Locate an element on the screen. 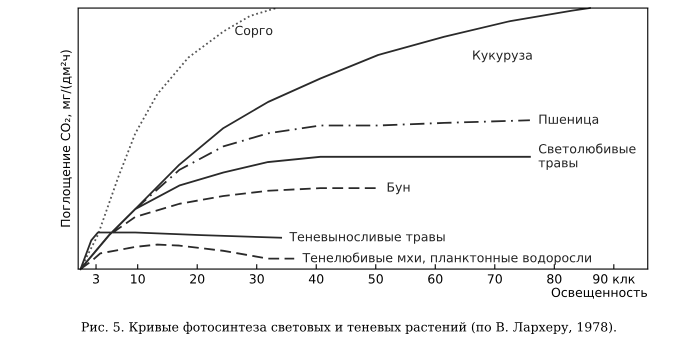 The image size is (698, 349). x-tick-label: 10 is located at coordinates (138, 279).